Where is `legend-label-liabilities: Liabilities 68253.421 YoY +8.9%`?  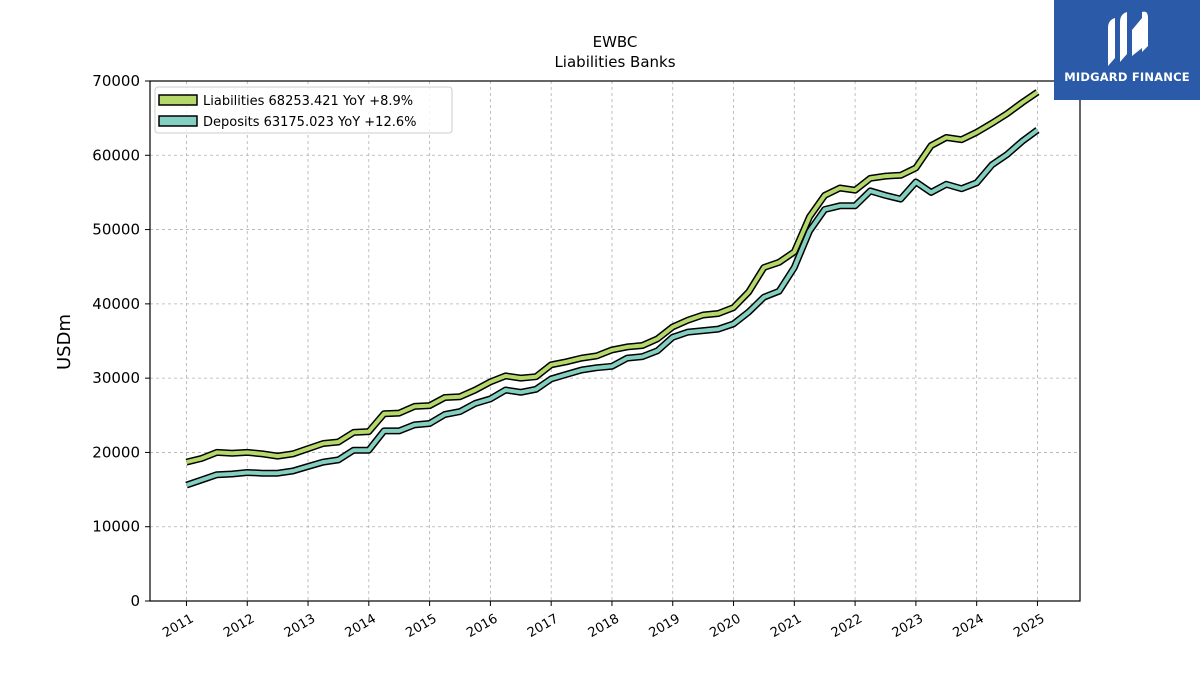
legend-label-liabilities: Liabilities 68253.421 YoY +8.9% is located at coordinates (308, 101).